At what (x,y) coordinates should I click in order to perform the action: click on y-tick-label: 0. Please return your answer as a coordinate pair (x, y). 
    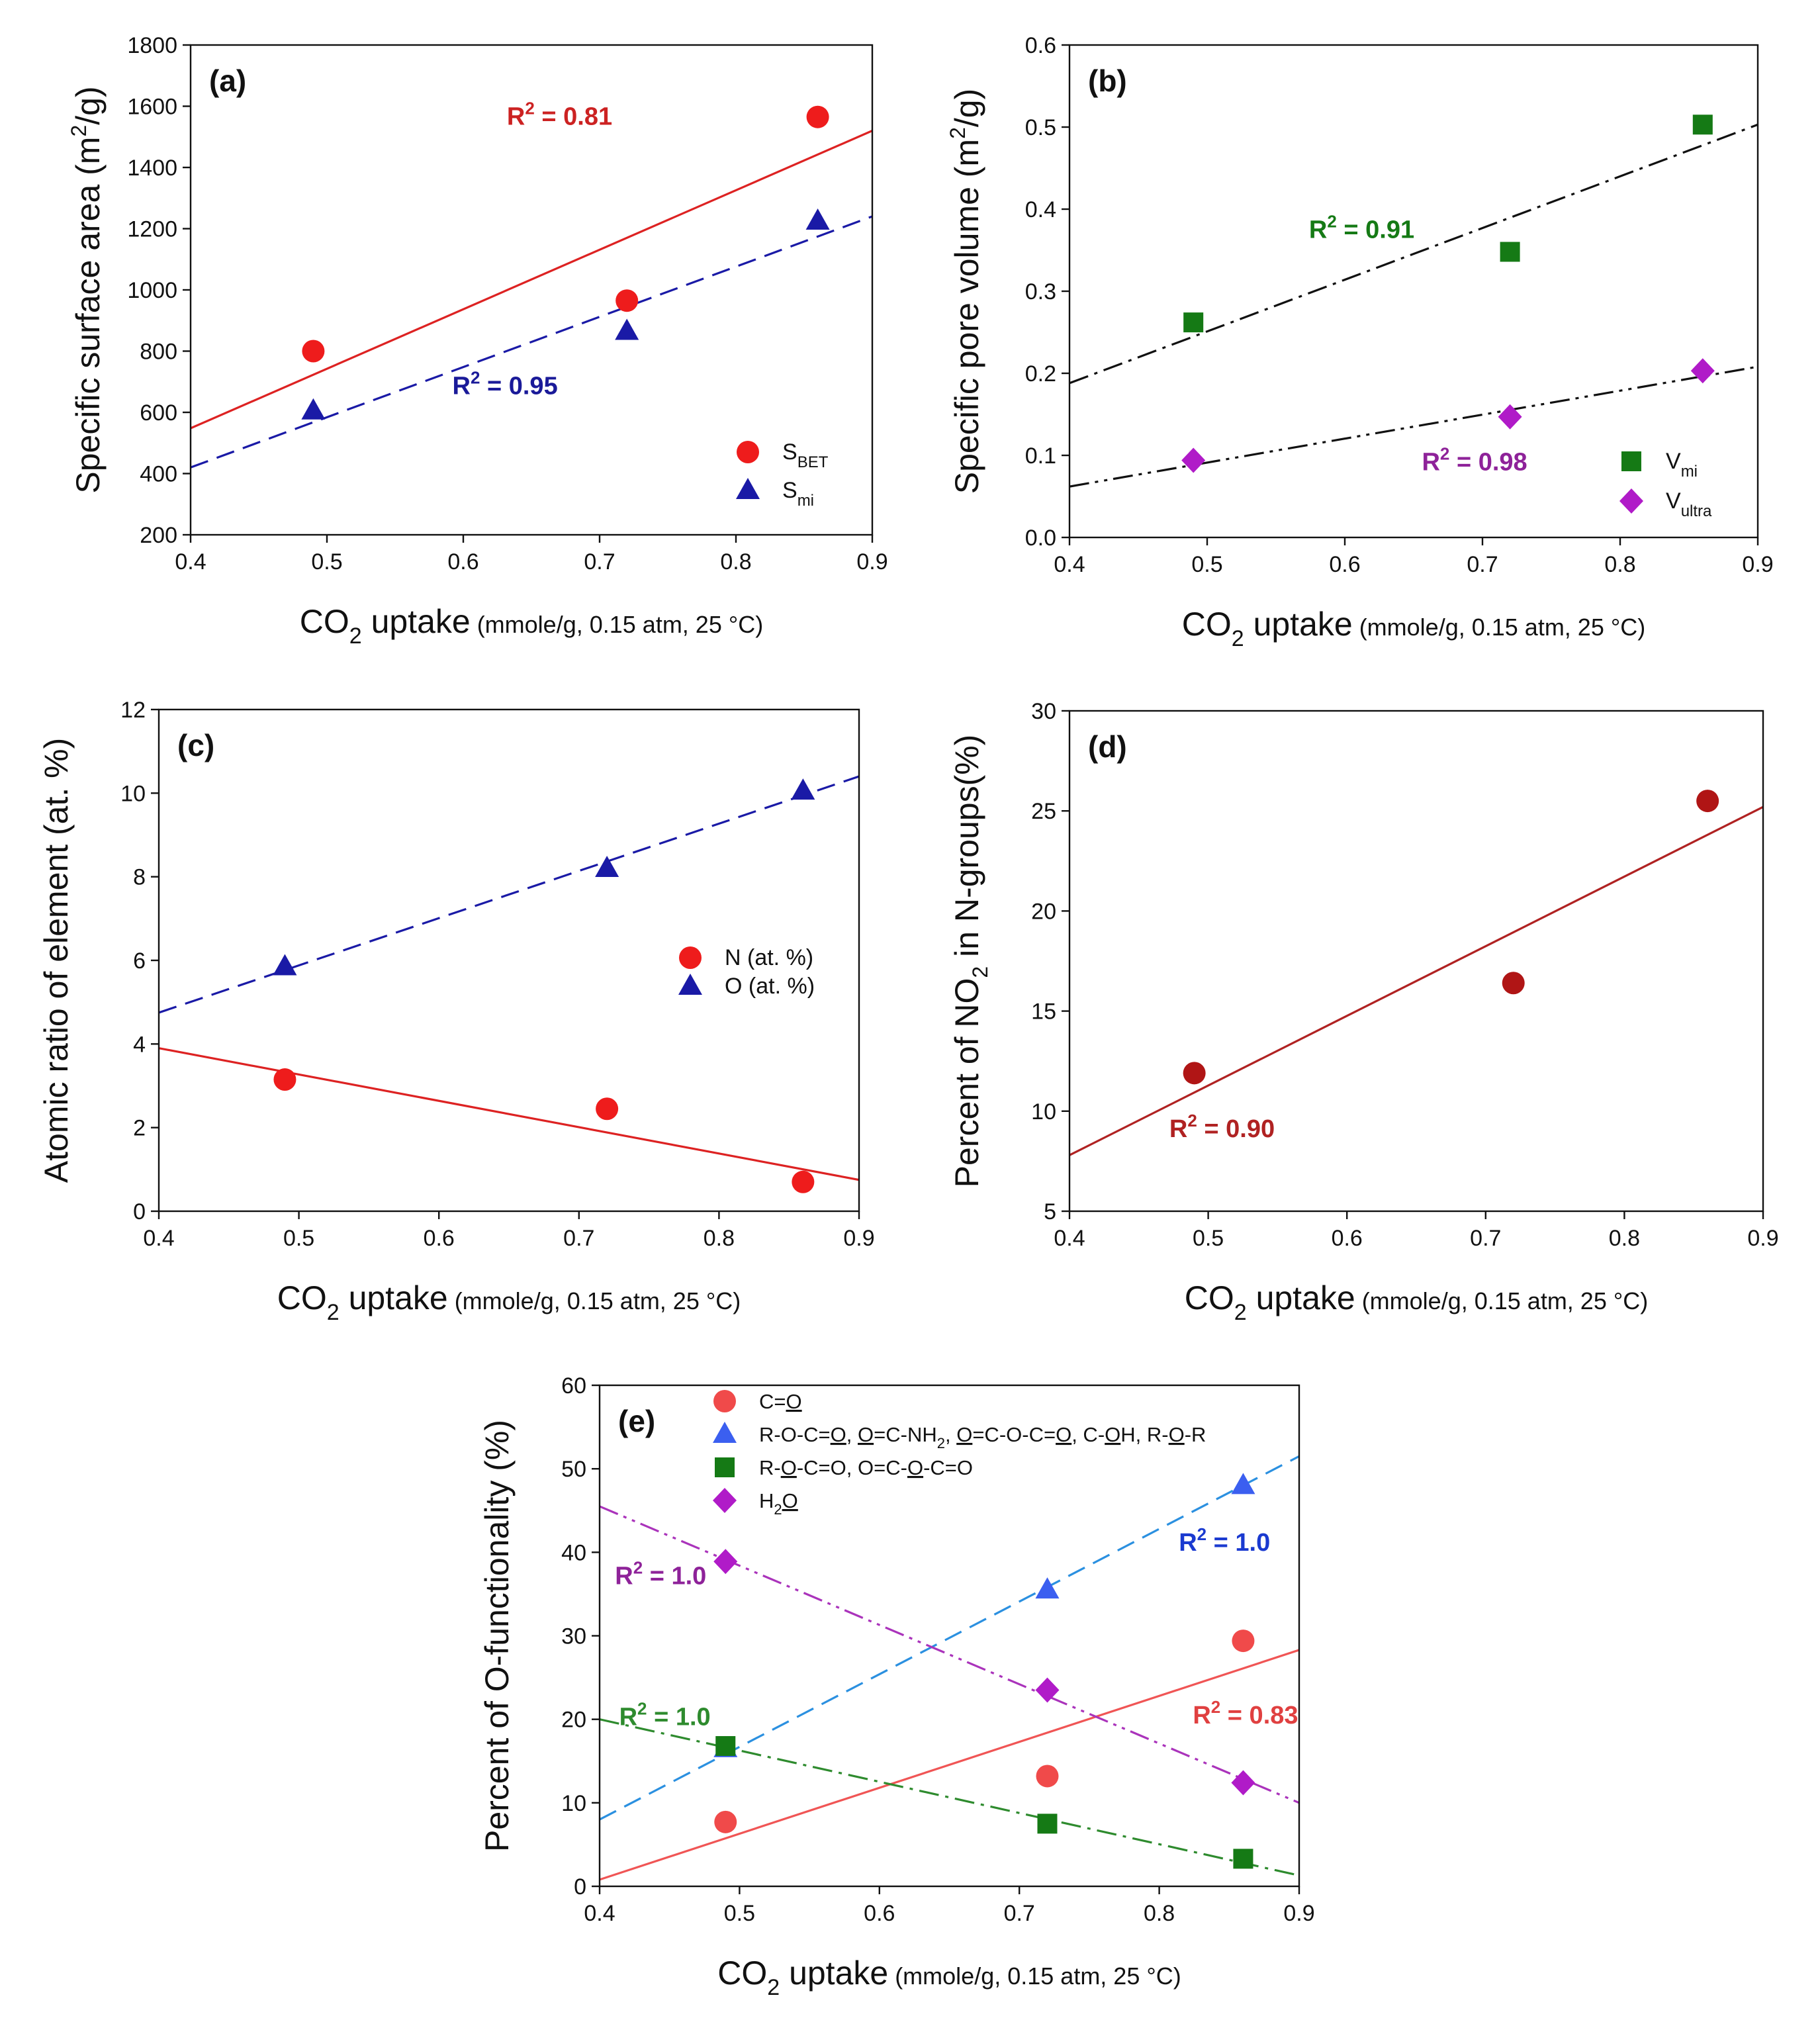
    Looking at the image, I should click on (580, 1887).